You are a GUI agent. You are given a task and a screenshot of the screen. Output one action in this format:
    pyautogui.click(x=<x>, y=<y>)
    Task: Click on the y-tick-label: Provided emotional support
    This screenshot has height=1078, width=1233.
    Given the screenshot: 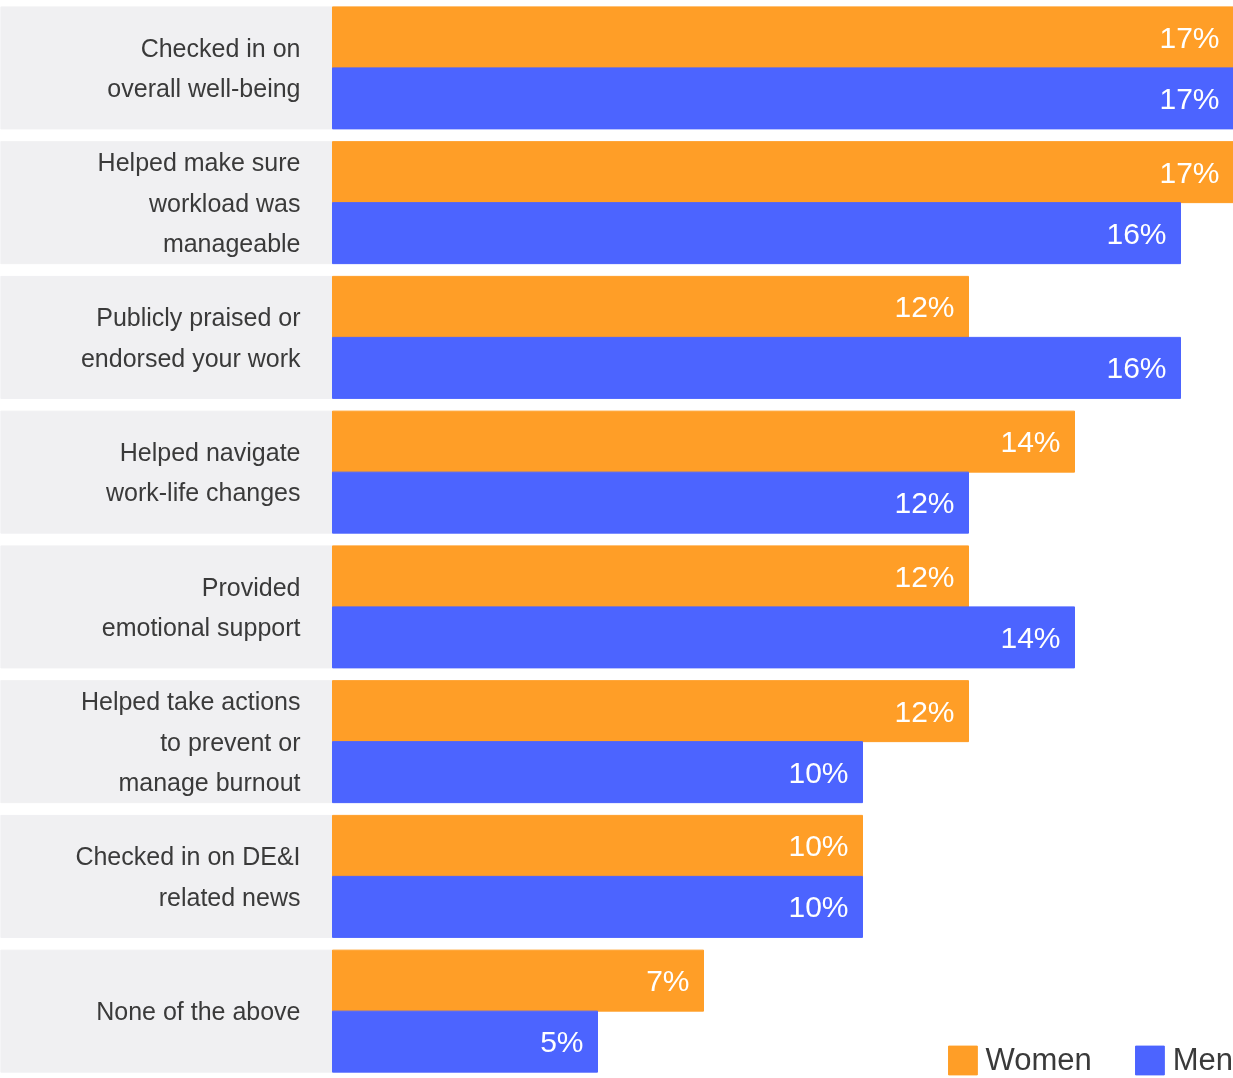 What is the action you would take?
    pyautogui.click(x=201, y=607)
    